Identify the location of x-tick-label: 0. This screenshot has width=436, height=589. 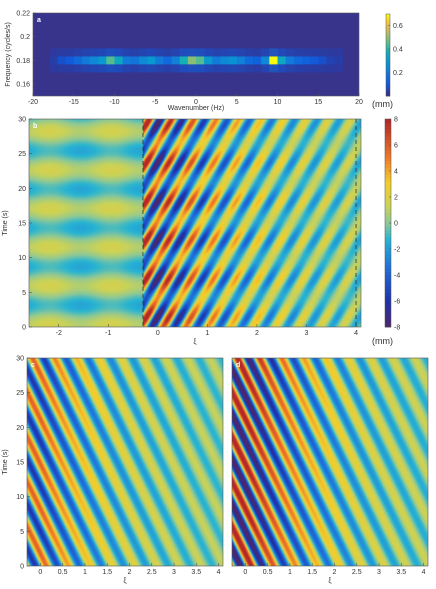
(40, 572).